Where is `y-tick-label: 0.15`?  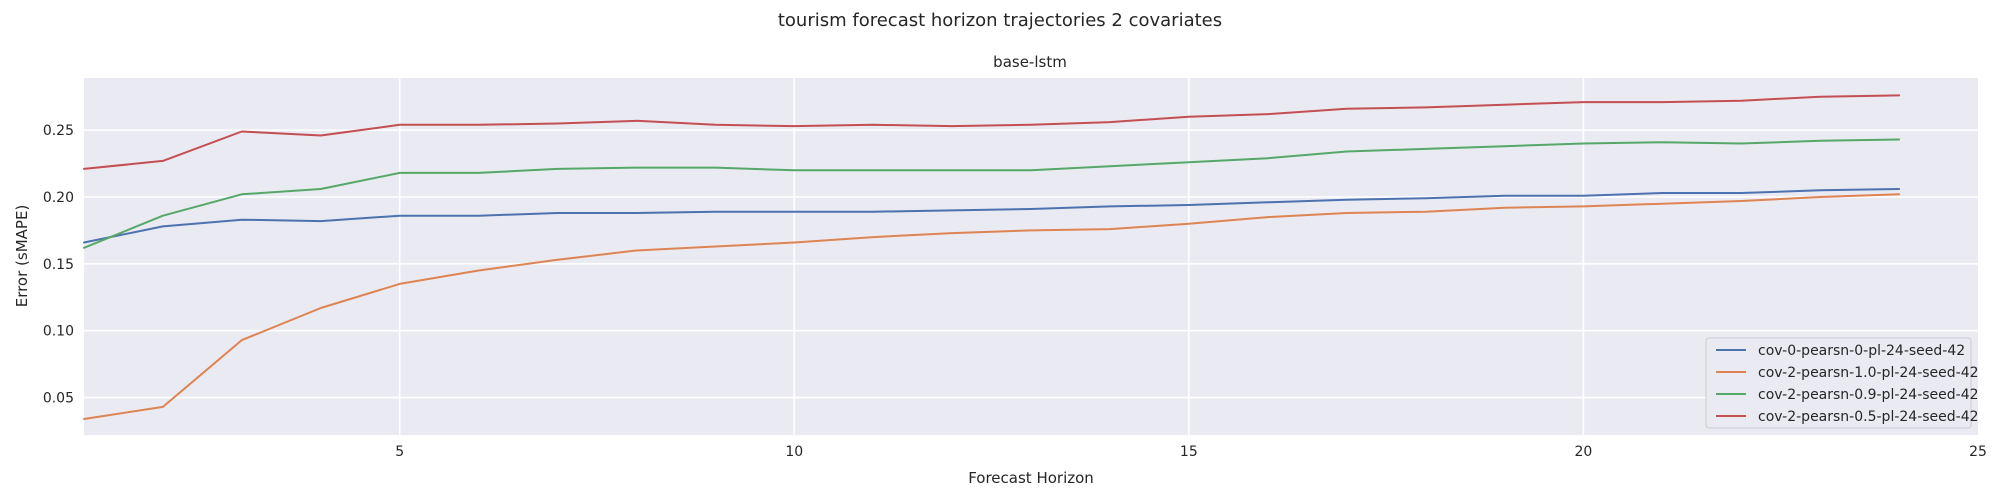
y-tick-label: 0.15 is located at coordinates (58, 265).